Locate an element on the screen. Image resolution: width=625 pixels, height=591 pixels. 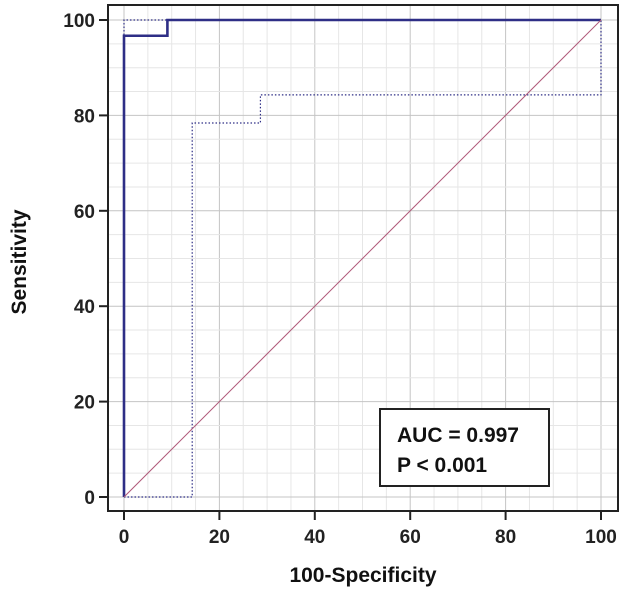
y-axis-title: Sensitivity is located at coordinates (19, 261).